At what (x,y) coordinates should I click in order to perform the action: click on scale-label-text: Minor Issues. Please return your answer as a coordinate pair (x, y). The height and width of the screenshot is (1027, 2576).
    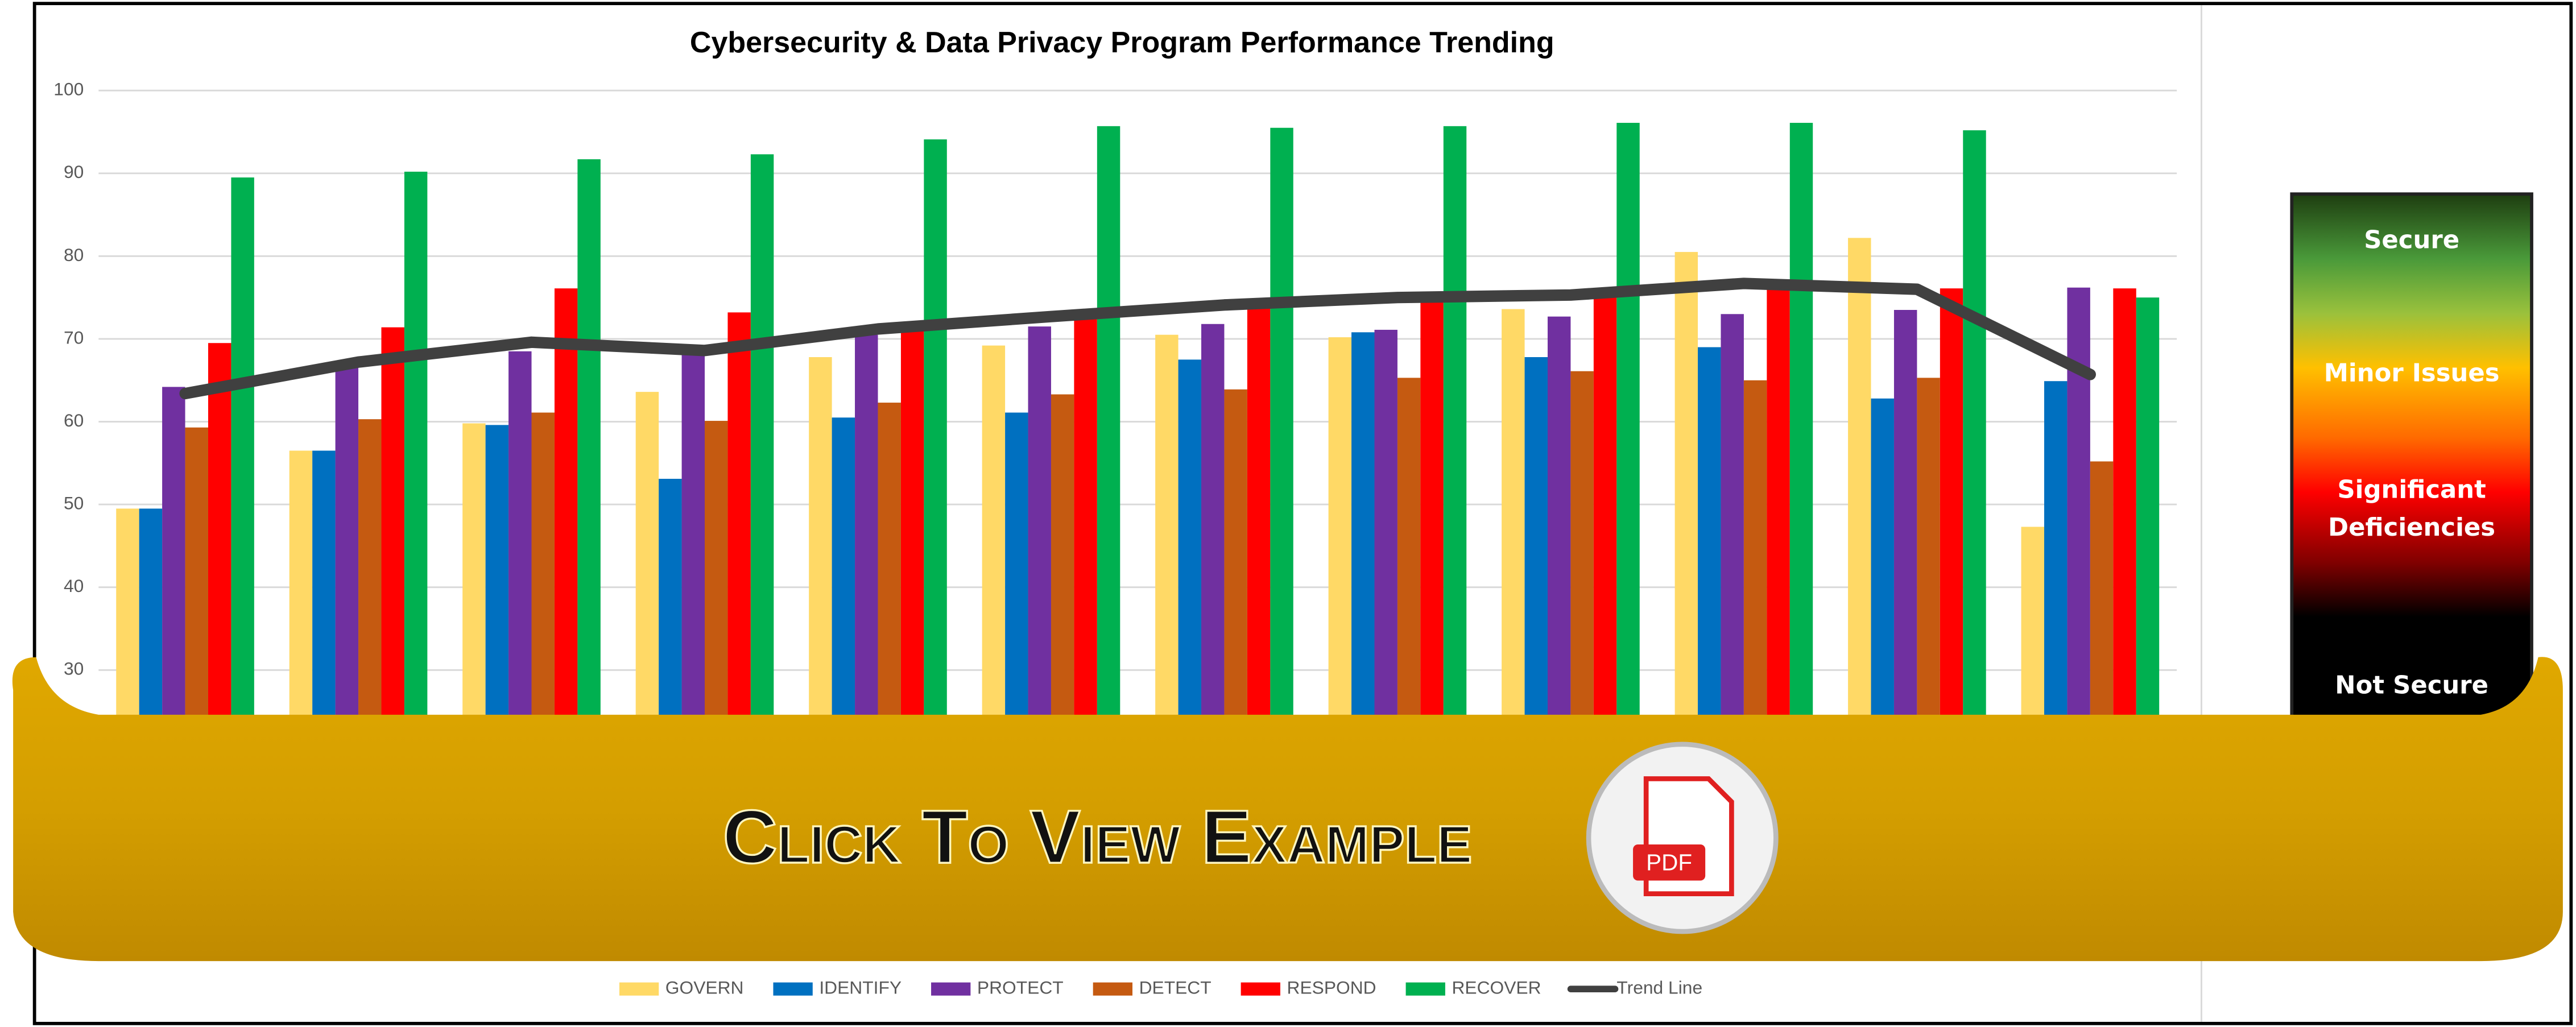
    Looking at the image, I should click on (2411, 372).